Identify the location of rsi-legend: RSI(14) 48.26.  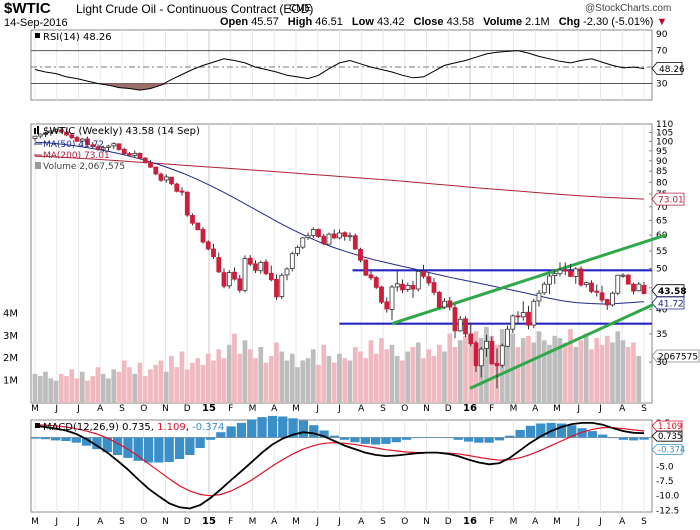
(77, 37).